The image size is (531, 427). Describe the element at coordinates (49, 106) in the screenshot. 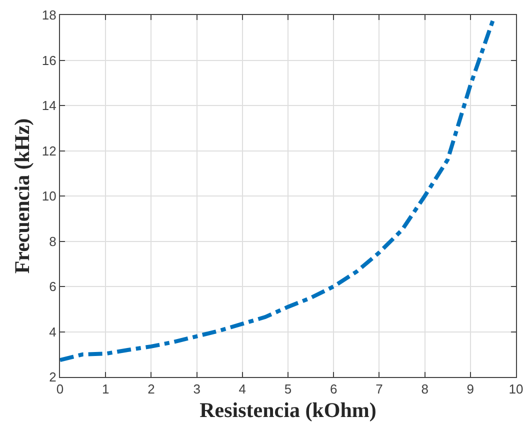

I see `y-tick-label: 14` at that location.